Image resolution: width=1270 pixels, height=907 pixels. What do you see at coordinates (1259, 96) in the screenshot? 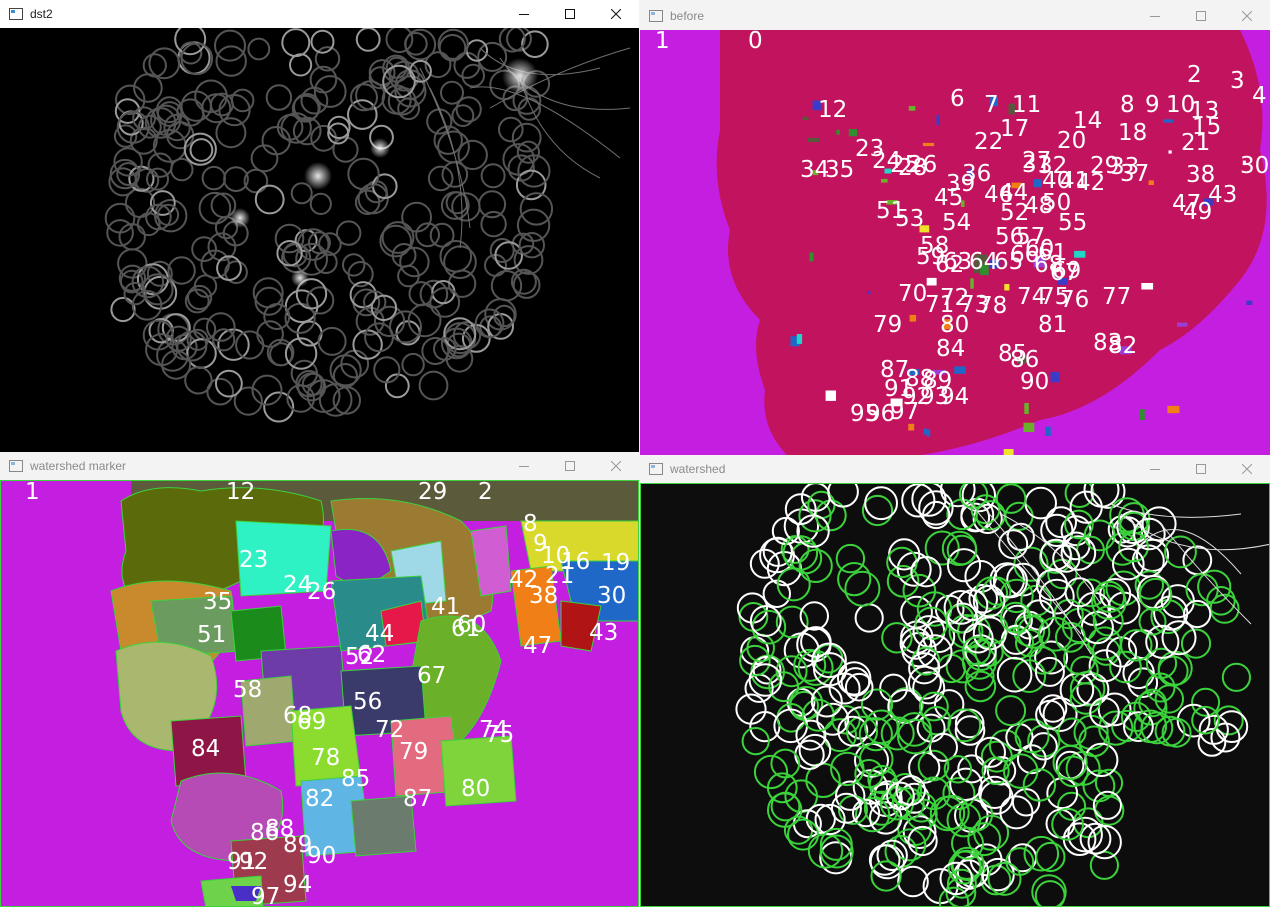
I see `before-region-label: 4` at bounding box center [1259, 96].